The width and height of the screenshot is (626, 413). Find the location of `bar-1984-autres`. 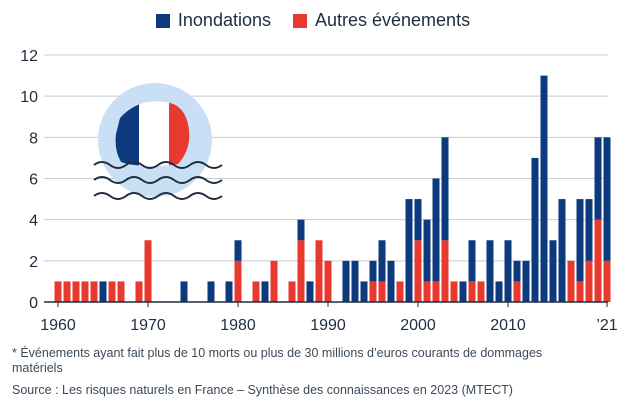

bar-1984-autres is located at coordinates (274, 281).